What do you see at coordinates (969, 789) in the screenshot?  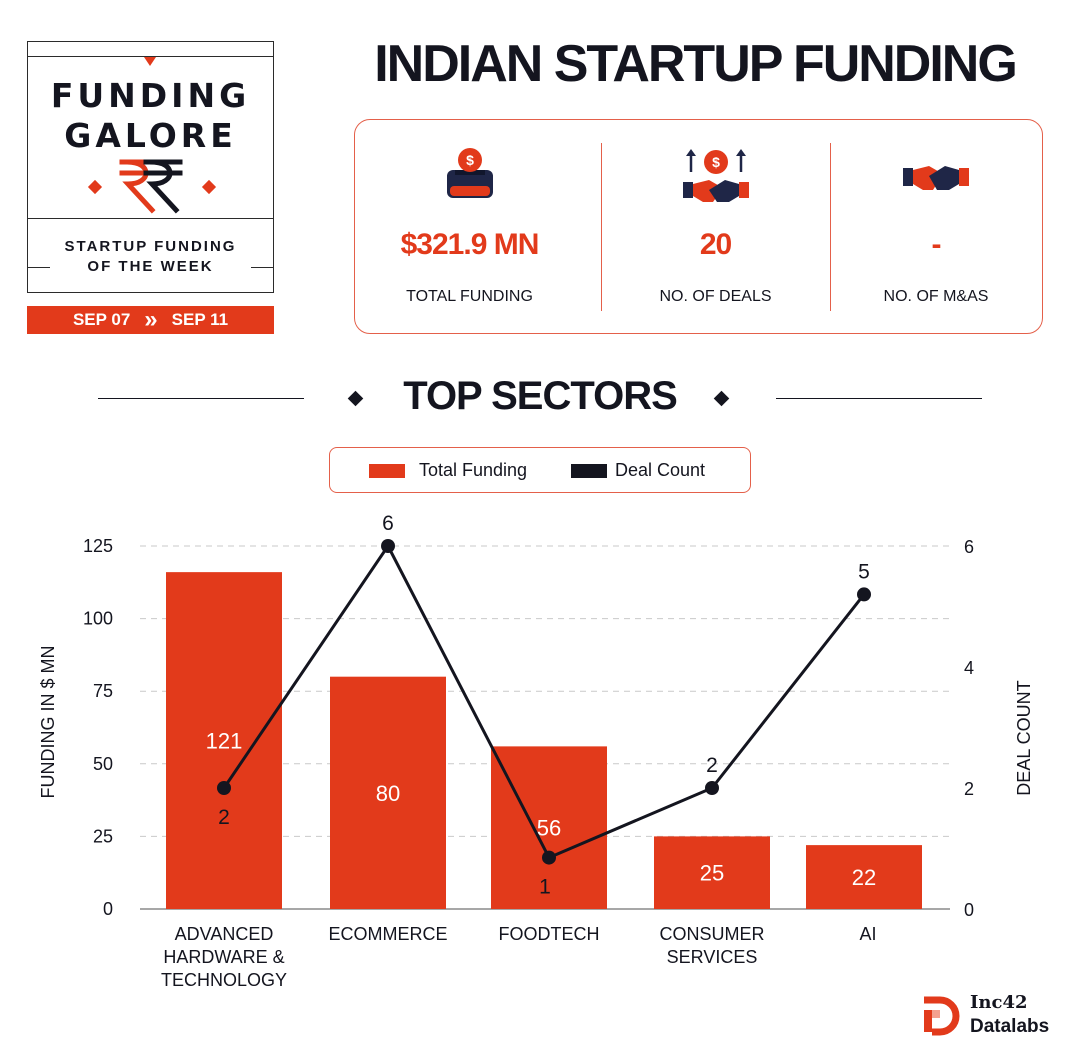 I see `y2-tick-label: 2` at bounding box center [969, 789].